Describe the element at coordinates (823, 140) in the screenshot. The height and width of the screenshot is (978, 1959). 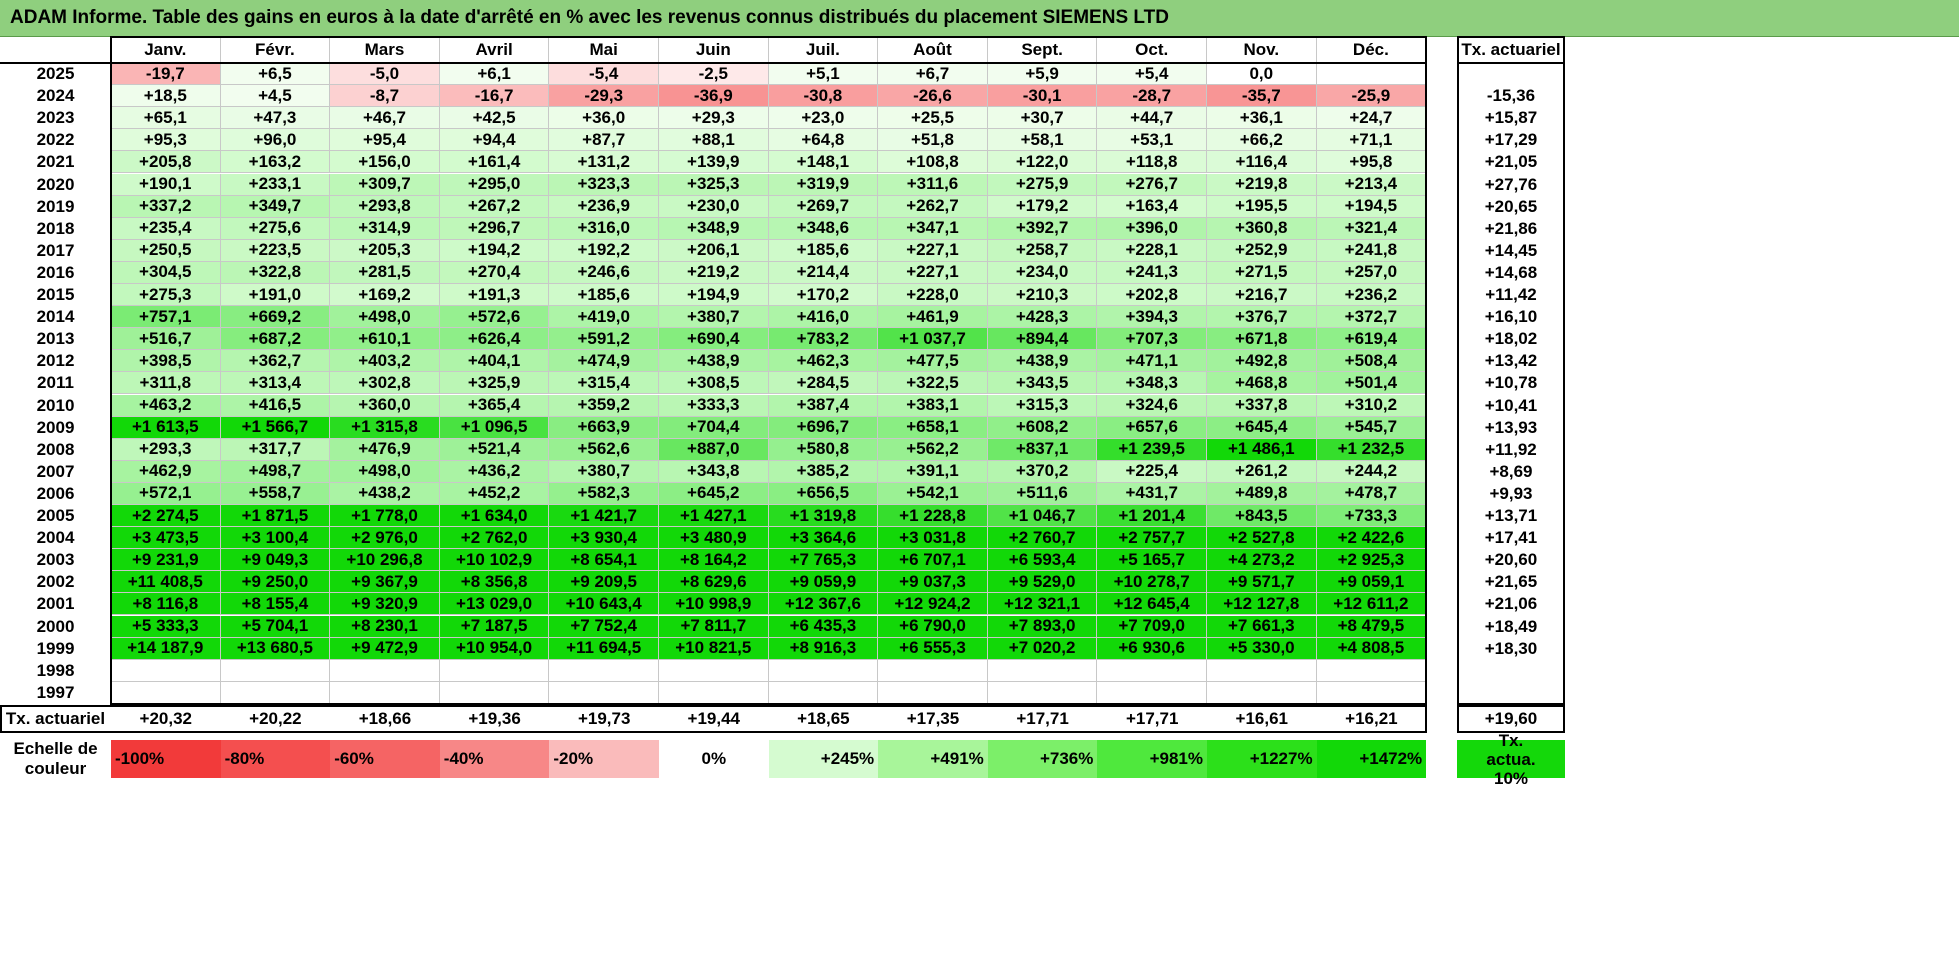
I see `table-cell: +64,8` at that location.